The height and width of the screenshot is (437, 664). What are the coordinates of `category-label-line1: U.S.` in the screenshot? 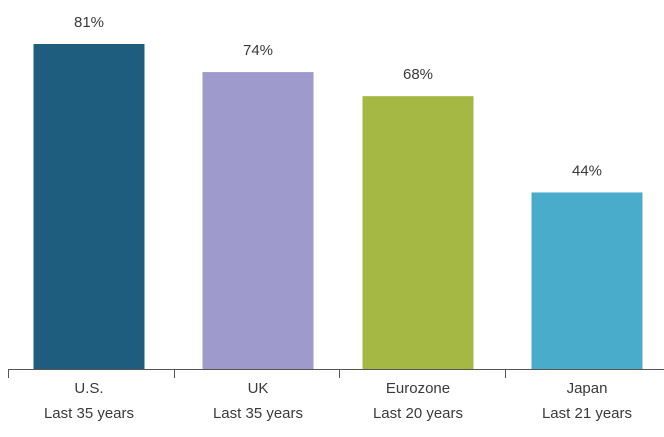 It's located at (88, 388).